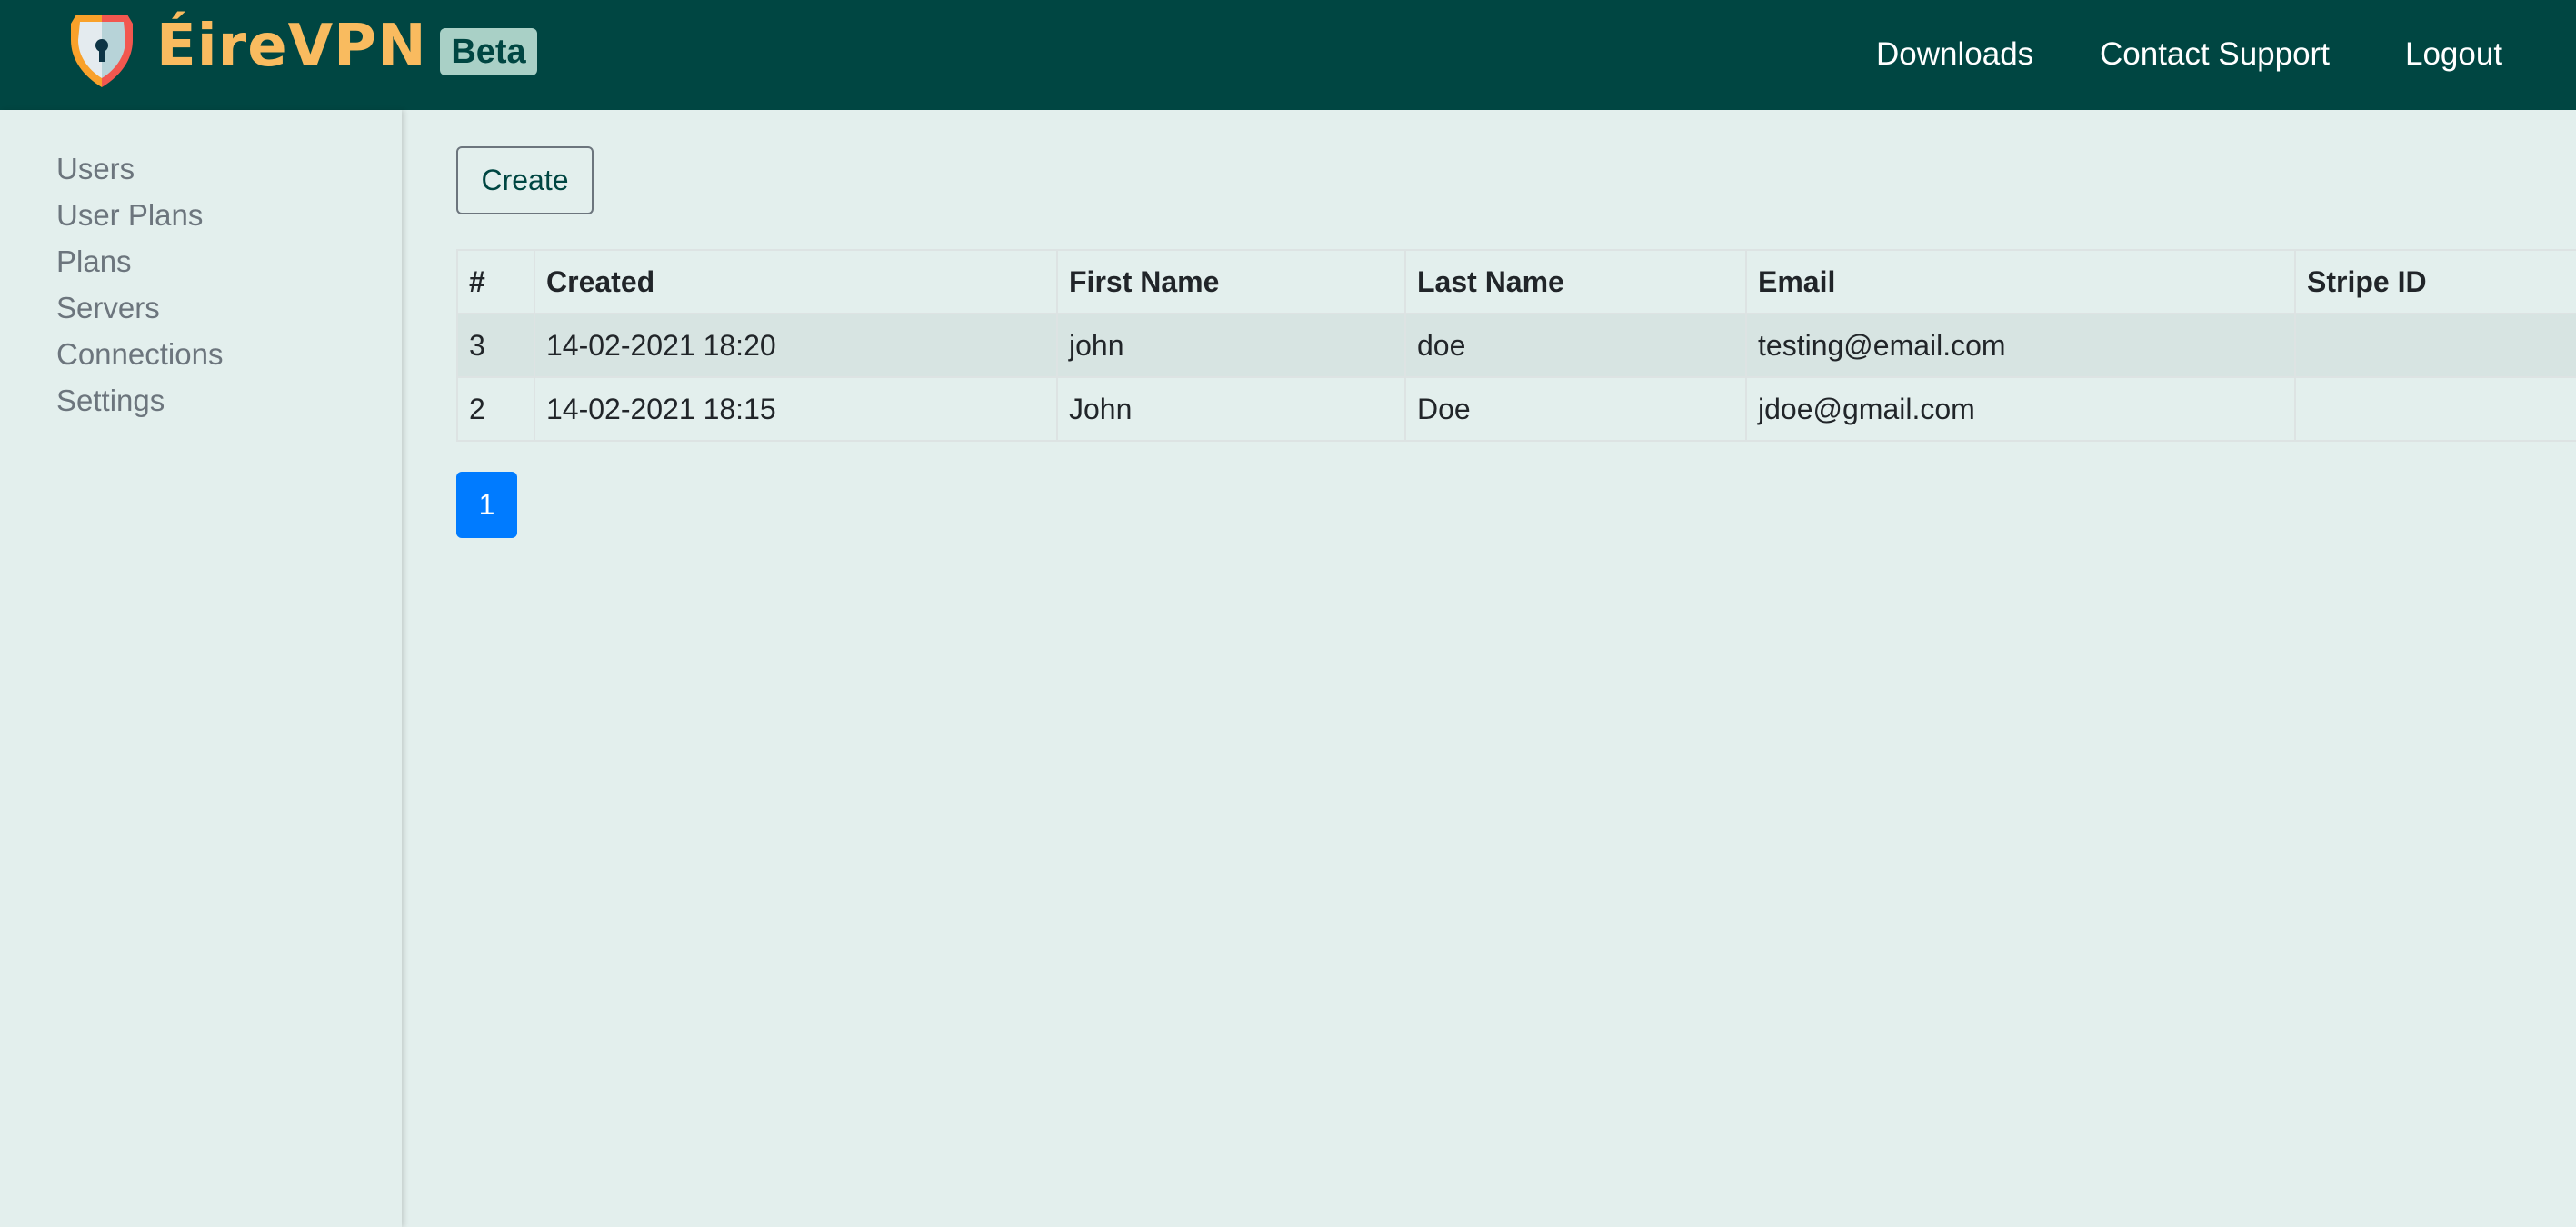 Image resolution: width=2576 pixels, height=1227 pixels. Describe the element at coordinates (796, 282) in the screenshot. I see `column-header-created: Created` at that location.